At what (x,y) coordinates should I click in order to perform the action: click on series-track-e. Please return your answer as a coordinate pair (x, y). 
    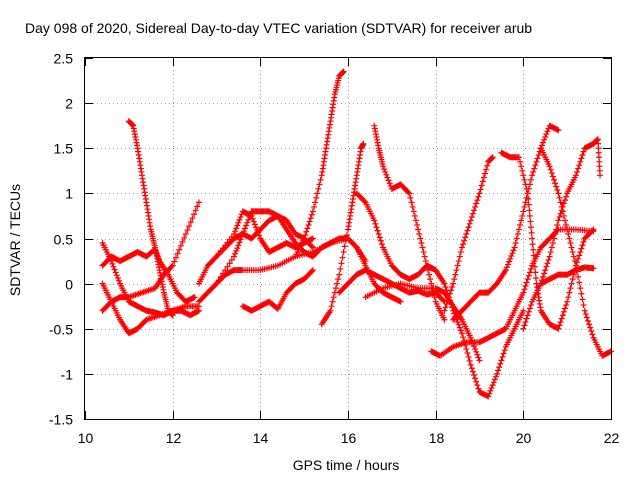
    Looking at the image, I should click on (150, 218).